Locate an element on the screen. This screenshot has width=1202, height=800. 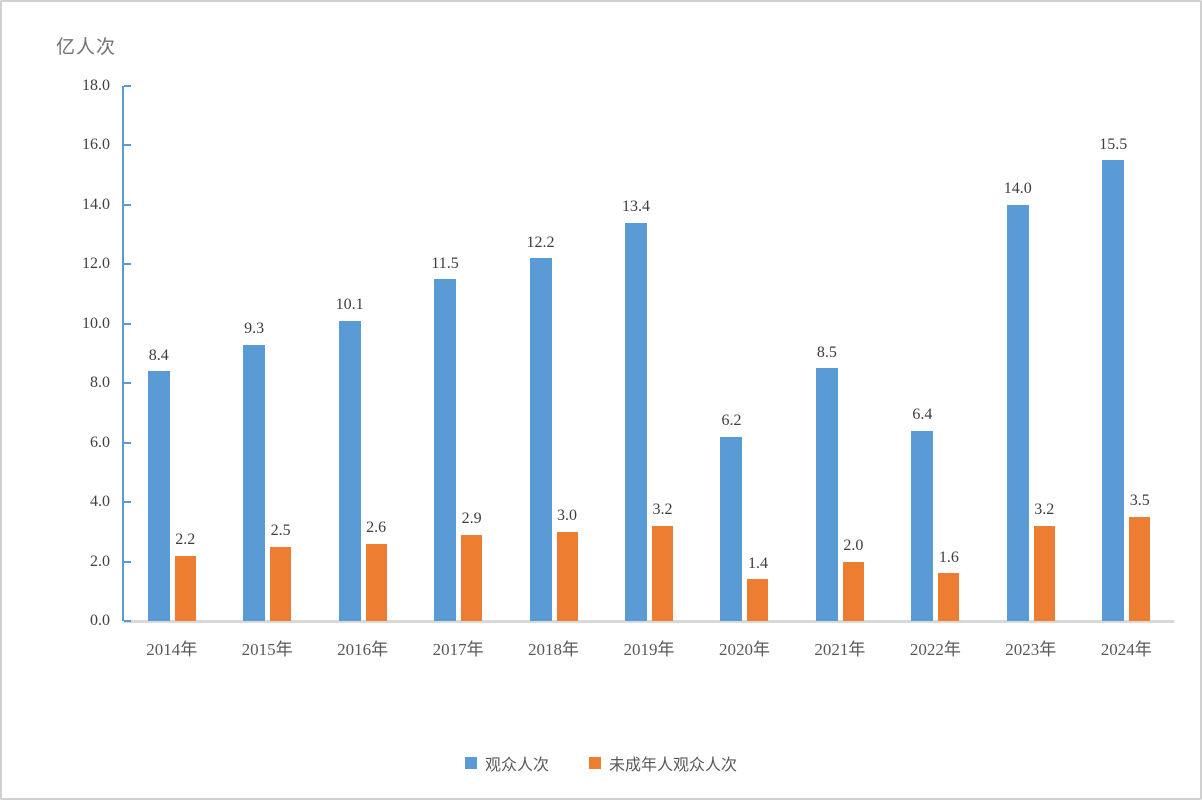
bar-group-2015年: 9.3 2.5 is located at coordinates (266, 353).